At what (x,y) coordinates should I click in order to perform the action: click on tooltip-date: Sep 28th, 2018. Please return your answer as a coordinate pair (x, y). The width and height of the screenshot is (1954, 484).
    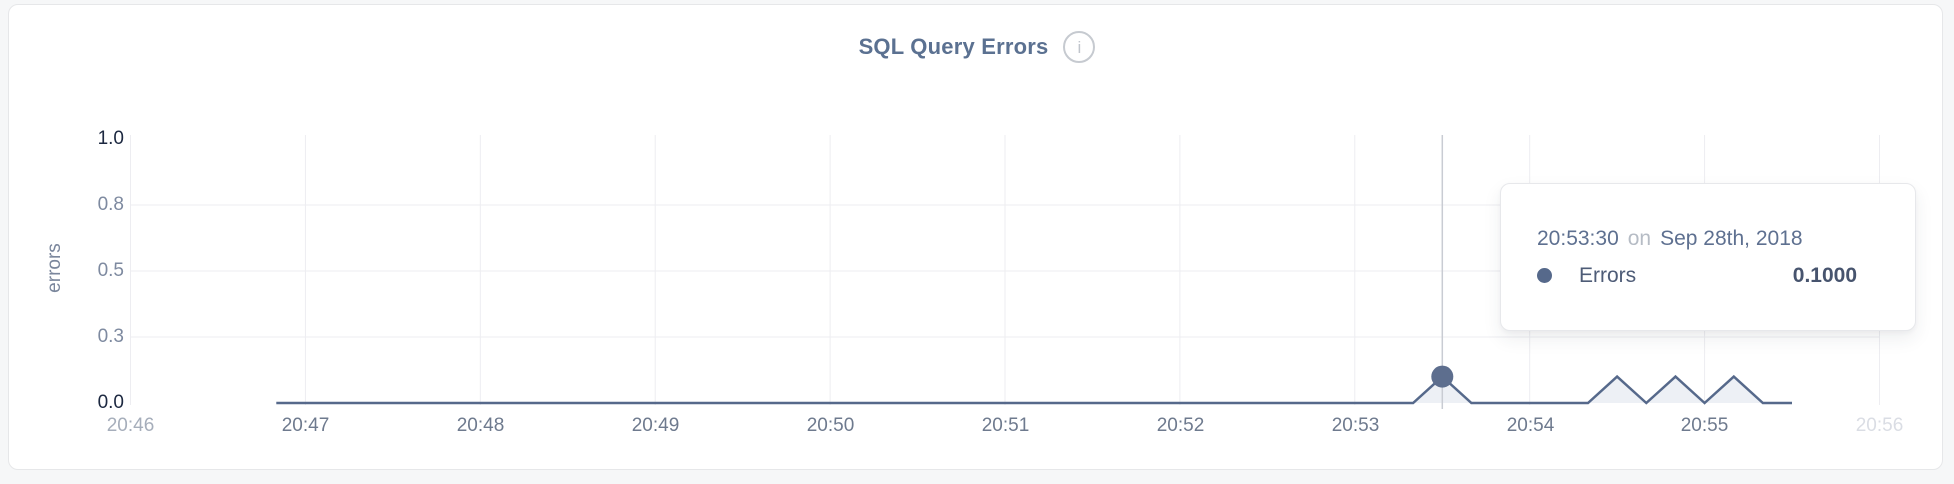
    Looking at the image, I should click on (1731, 238).